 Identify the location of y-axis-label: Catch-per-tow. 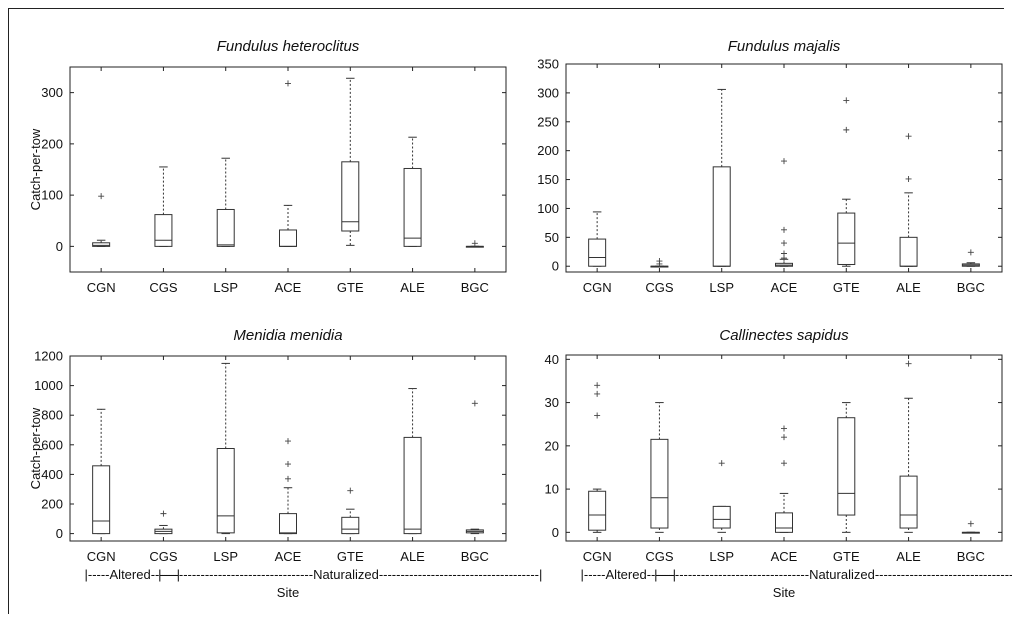
(35, 169).